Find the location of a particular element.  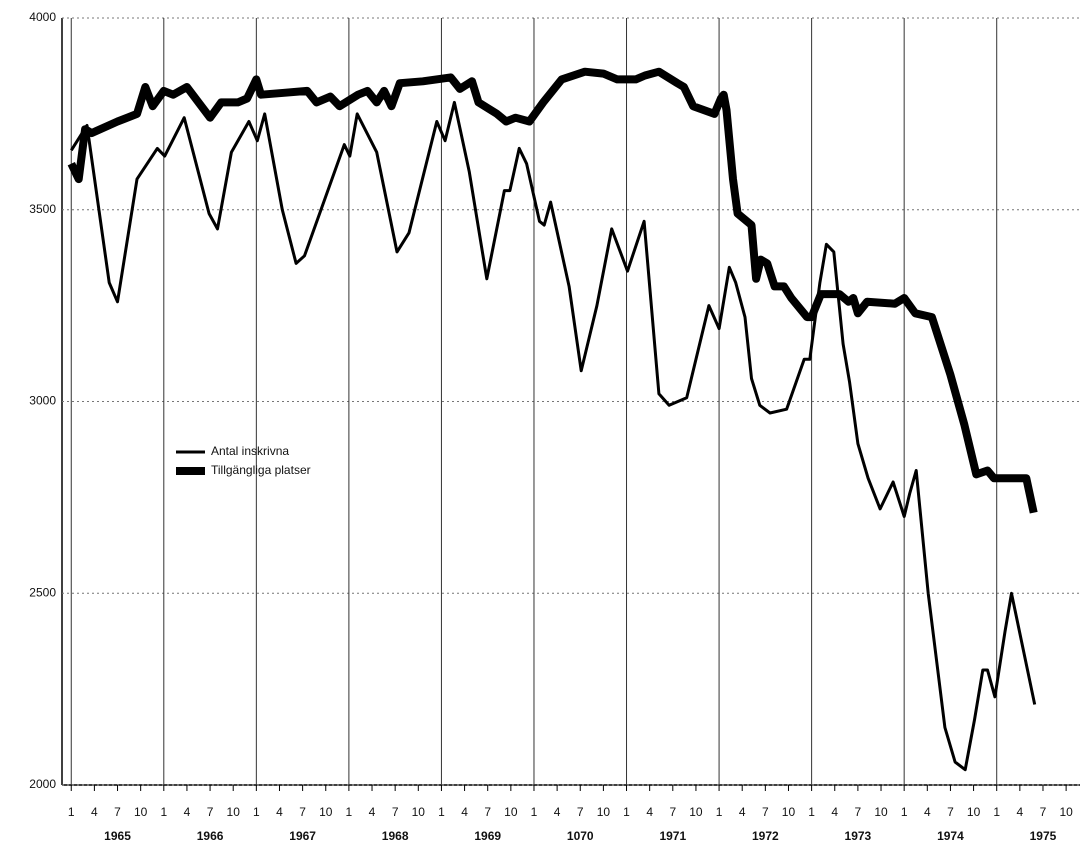

year-label: 1971 is located at coordinates (672, 836).